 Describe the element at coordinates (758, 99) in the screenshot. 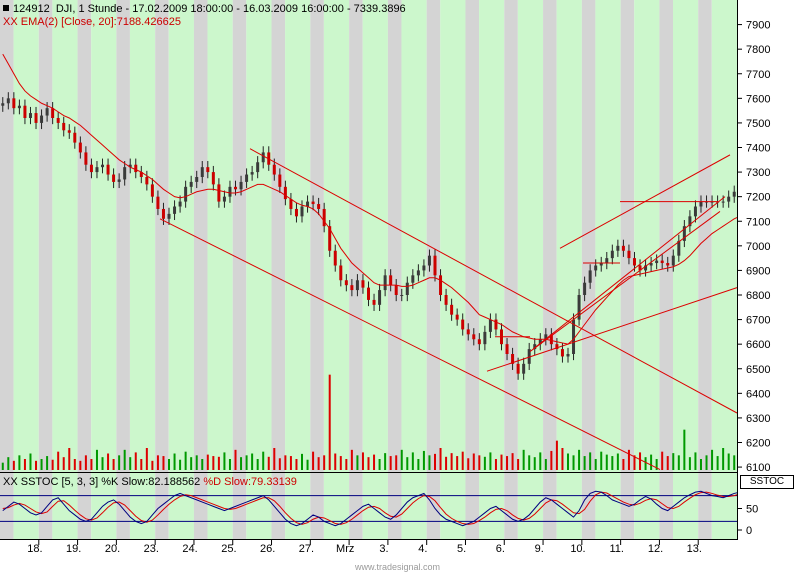

I see `y-tick-label: 7600` at that location.